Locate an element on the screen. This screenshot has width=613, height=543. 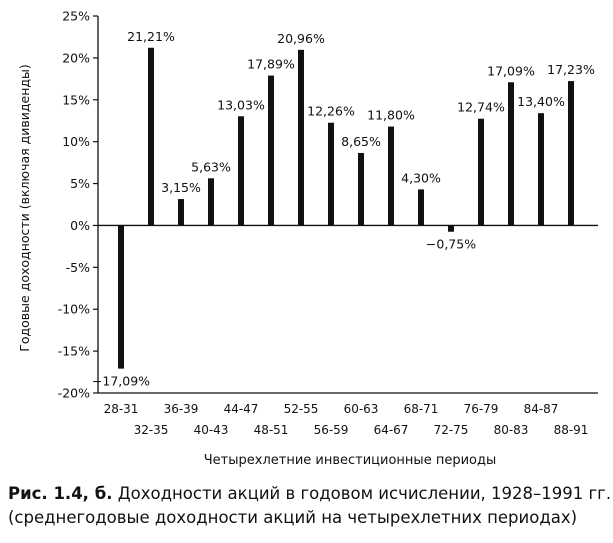
y-tick-label: -20% is located at coordinates (74, 393).